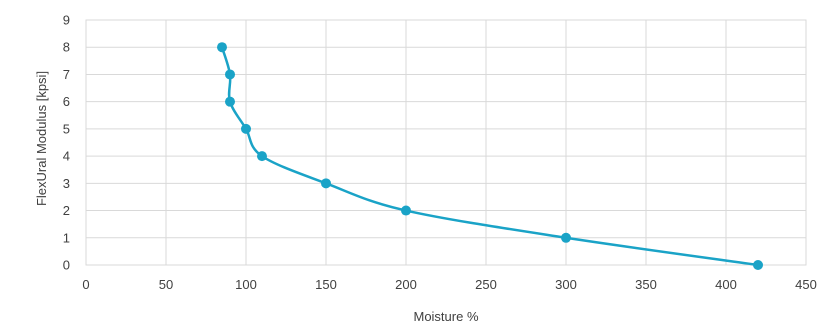 This screenshot has height=330, width=826. What do you see at coordinates (326, 284) in the screenshot?
I see `x-tick-label: 150` at bounding box center [326, 284].